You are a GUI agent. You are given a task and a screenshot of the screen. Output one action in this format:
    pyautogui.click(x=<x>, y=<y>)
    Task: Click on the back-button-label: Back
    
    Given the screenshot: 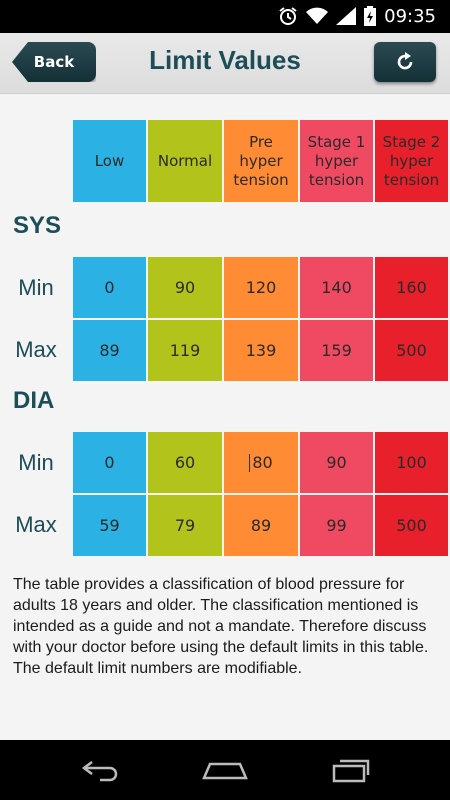 What is the action you would take?
    pyautogui.click(x=54, y=62)
    